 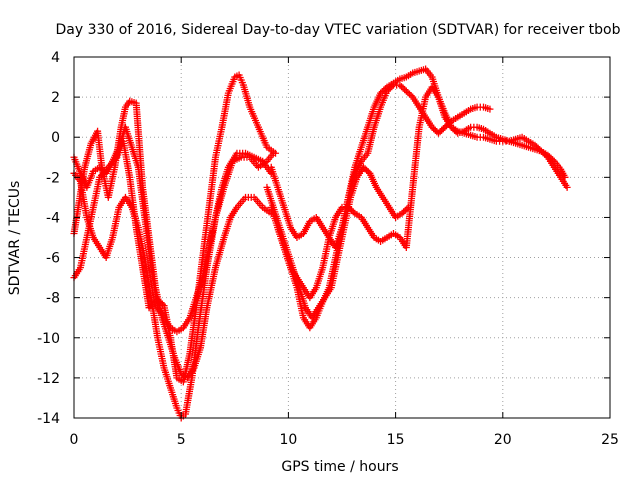 I want to click on y-tick-label: -6, so click(x=53, y=259).